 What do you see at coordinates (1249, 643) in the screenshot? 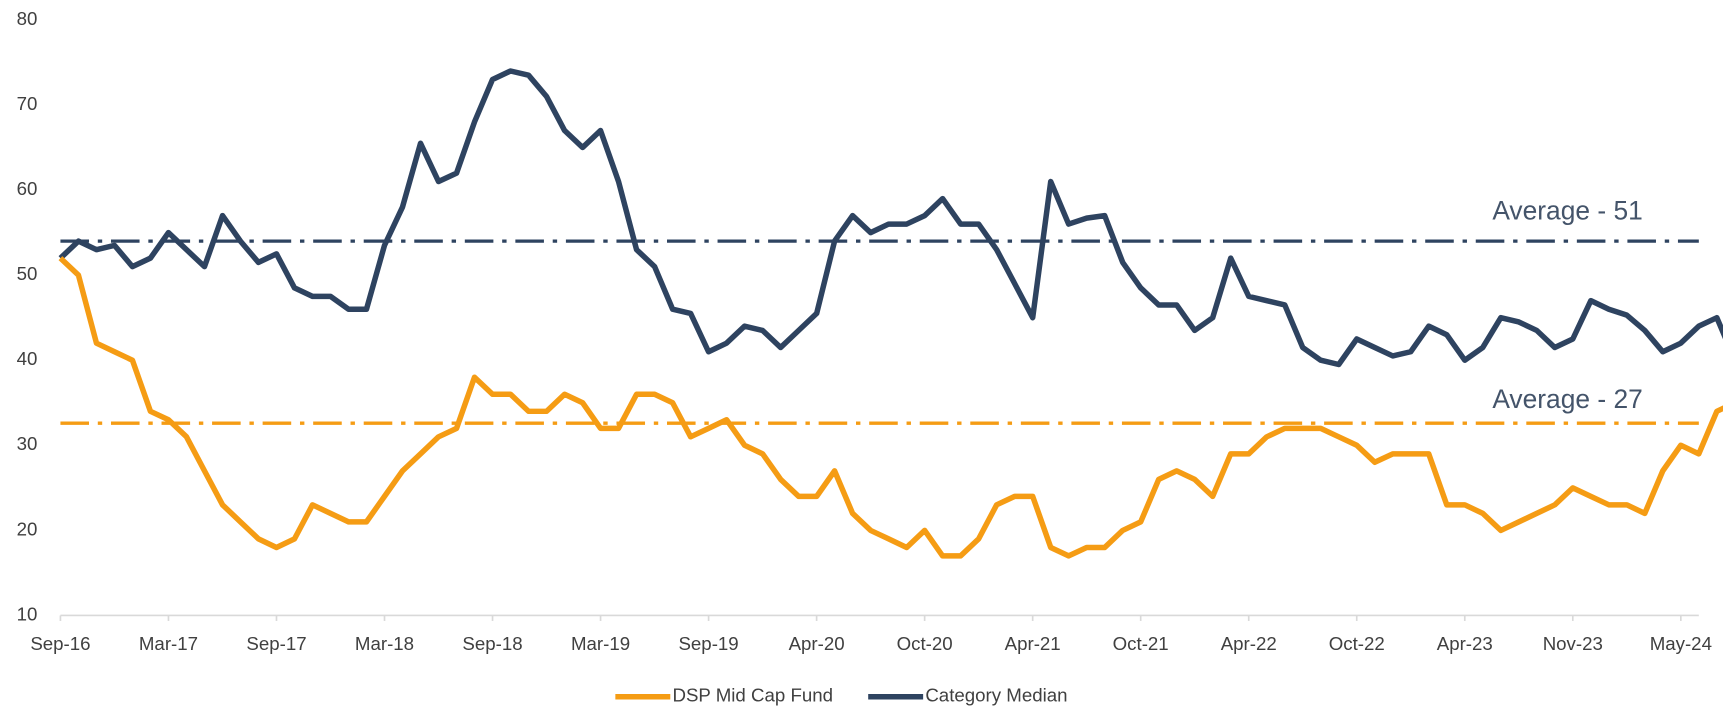
I see `x-tick-label: Apr-22` at bounding box center [1249, 643].